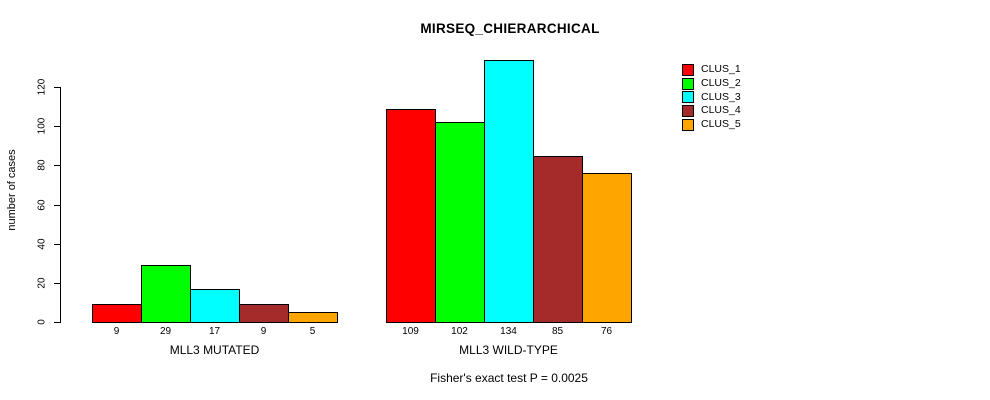  Describe the element at coordinates (313, 317) in the screenshot. I see `bar-clus_5-mutated` at that location.